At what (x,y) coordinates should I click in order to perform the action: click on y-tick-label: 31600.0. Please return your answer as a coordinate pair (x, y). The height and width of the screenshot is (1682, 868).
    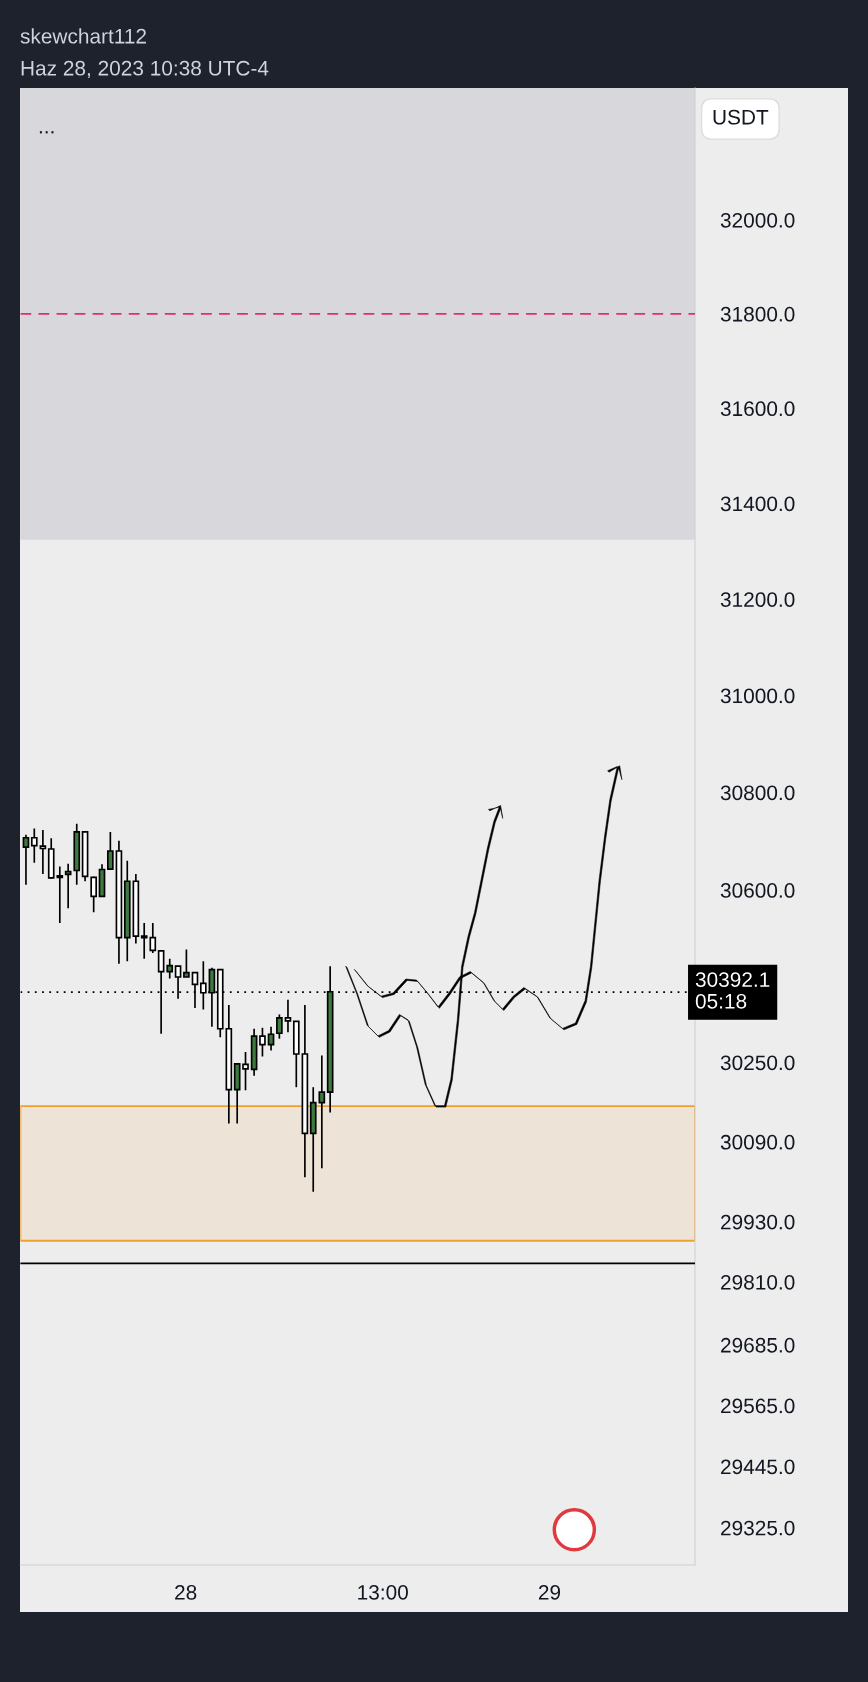
    Looking at the image, I should click on (757, 409).